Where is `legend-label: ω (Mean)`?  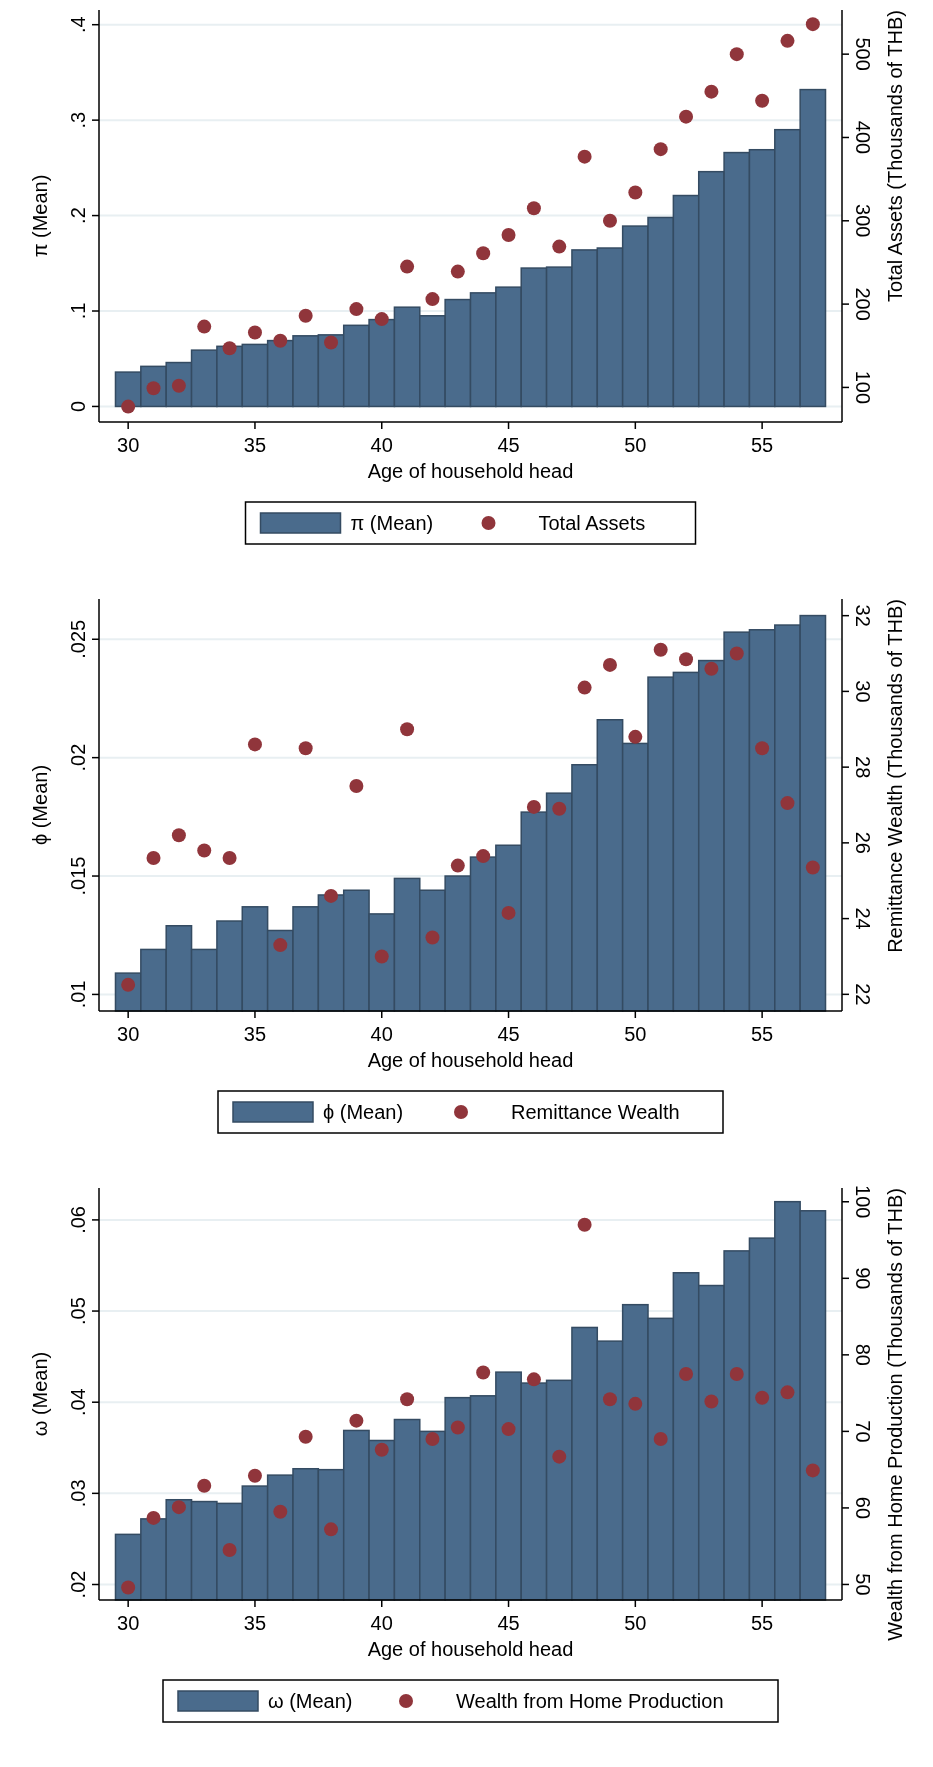 legend-label: ω (Mean) is located at coordinates (310, 1701).